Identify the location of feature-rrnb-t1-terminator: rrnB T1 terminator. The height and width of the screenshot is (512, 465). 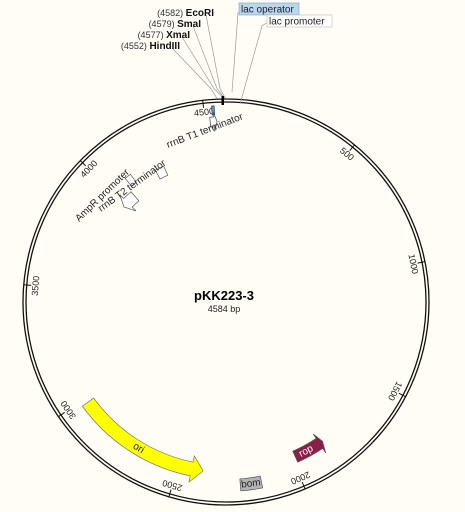
(199, 145).